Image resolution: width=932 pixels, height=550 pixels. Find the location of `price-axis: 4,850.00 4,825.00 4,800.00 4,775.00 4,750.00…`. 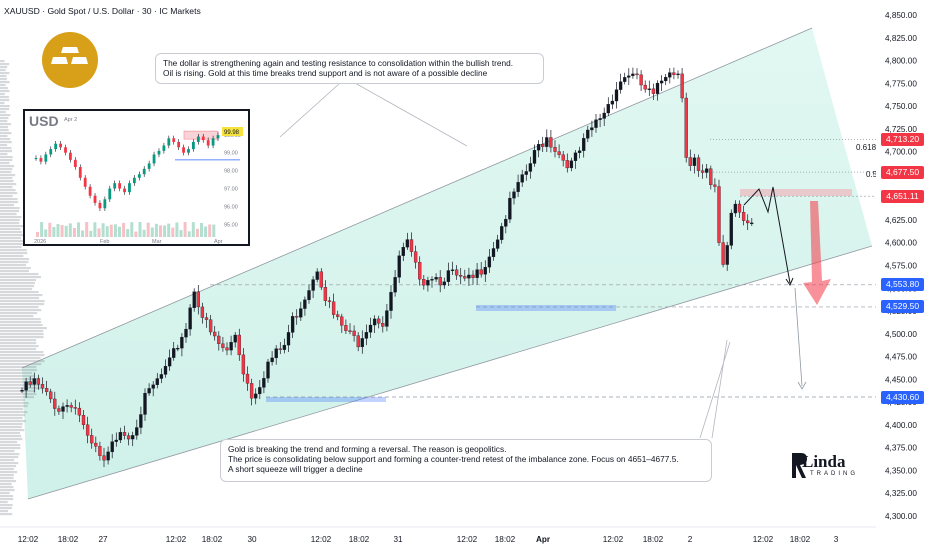

price-axis: 4,850.00 4,825.00 4,800.00 4,775.00 4,750.00… is located at coordinates (904, 263).